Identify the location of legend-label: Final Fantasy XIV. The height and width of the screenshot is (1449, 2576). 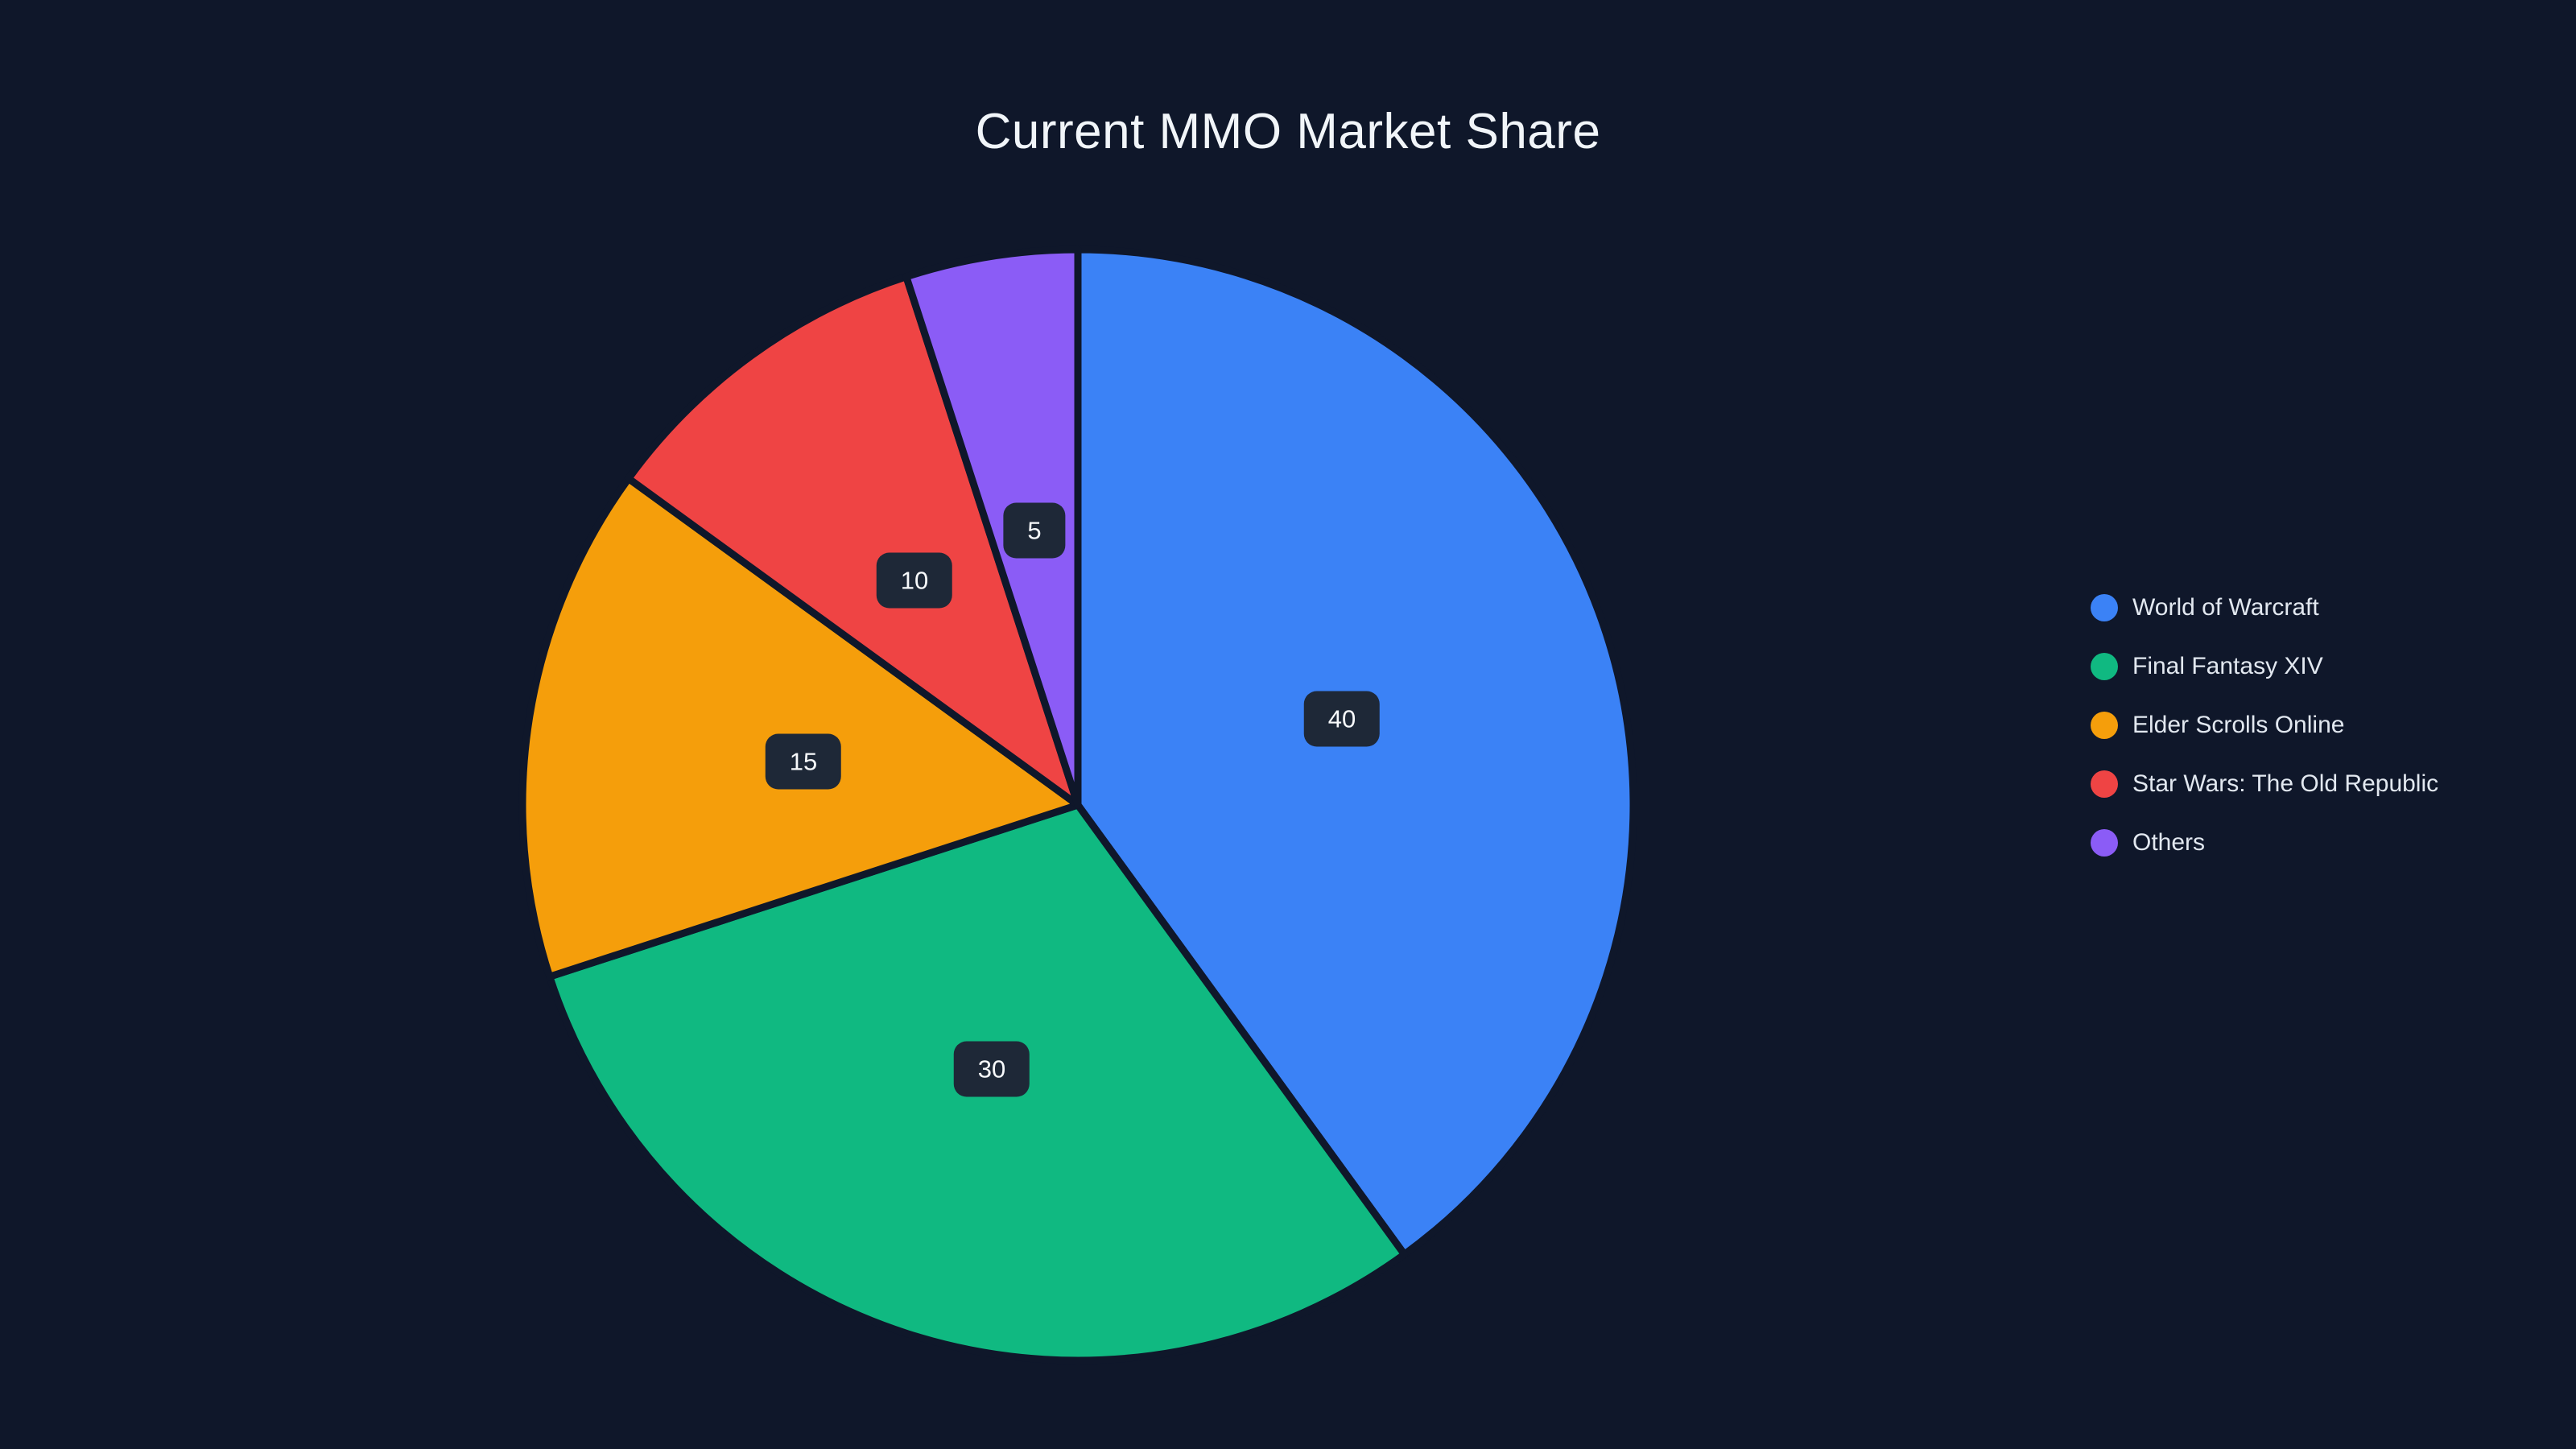
(2227, 666).